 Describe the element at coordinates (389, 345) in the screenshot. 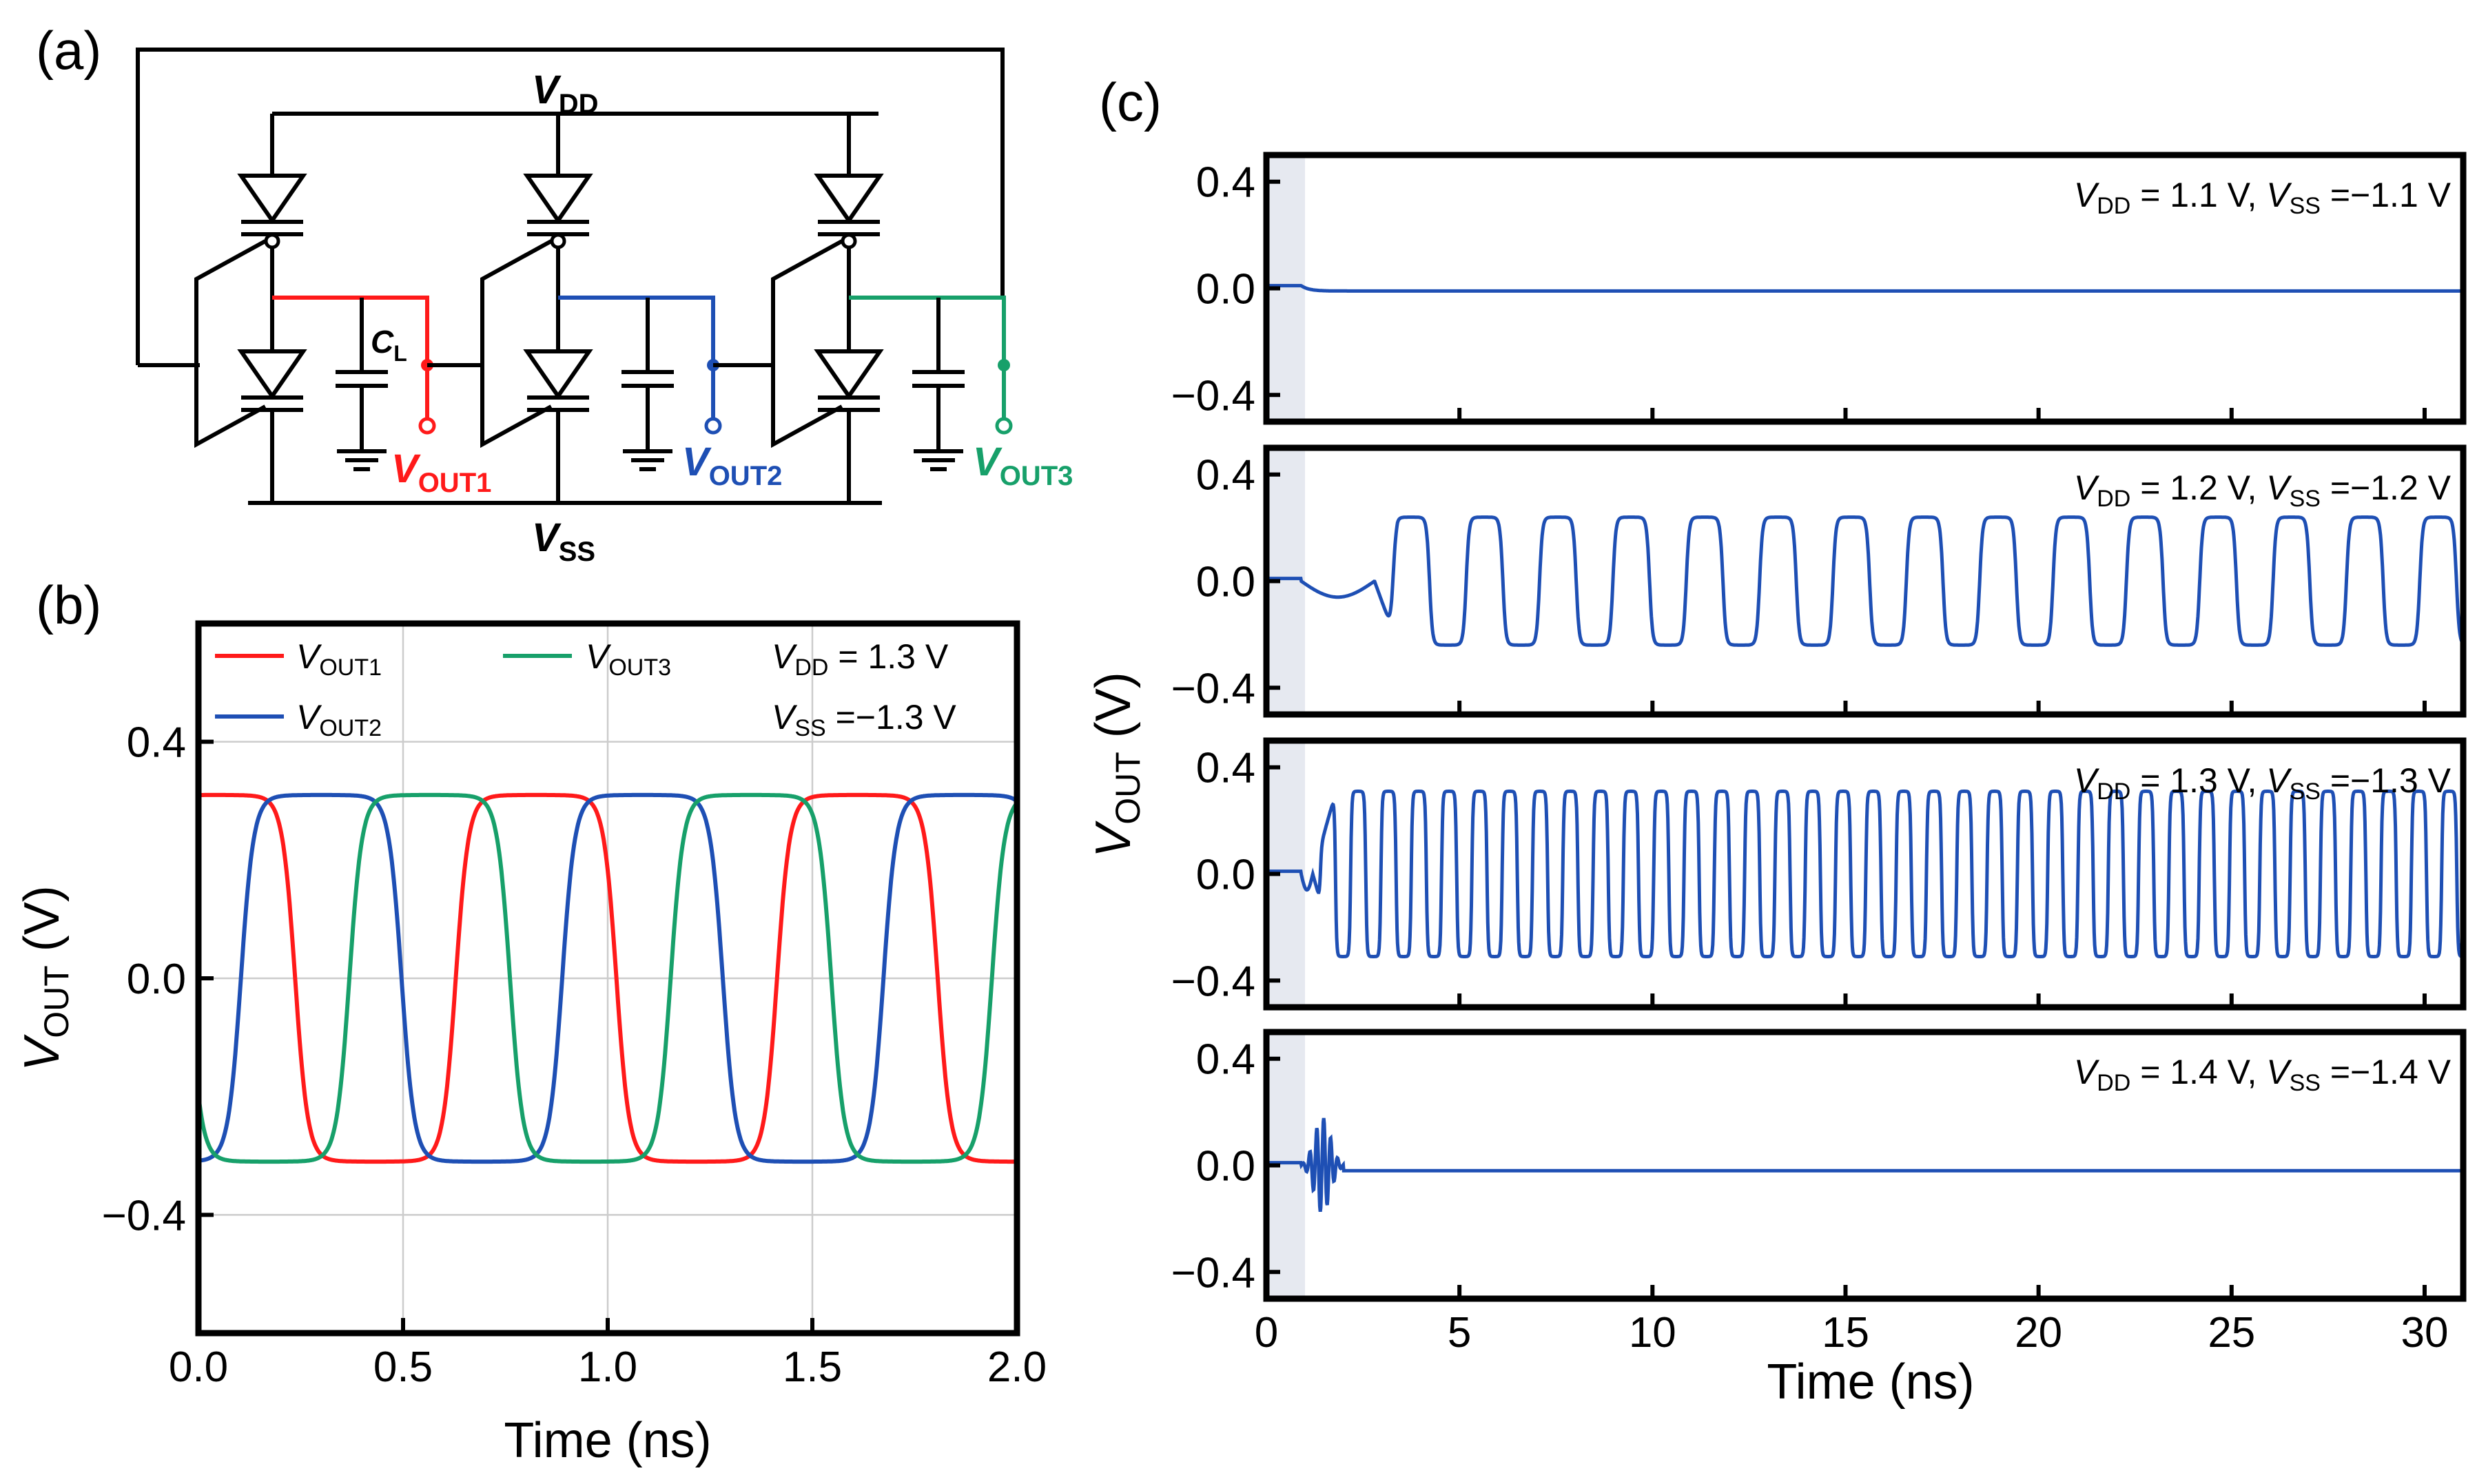

I see `cl-label: CL` at that location.